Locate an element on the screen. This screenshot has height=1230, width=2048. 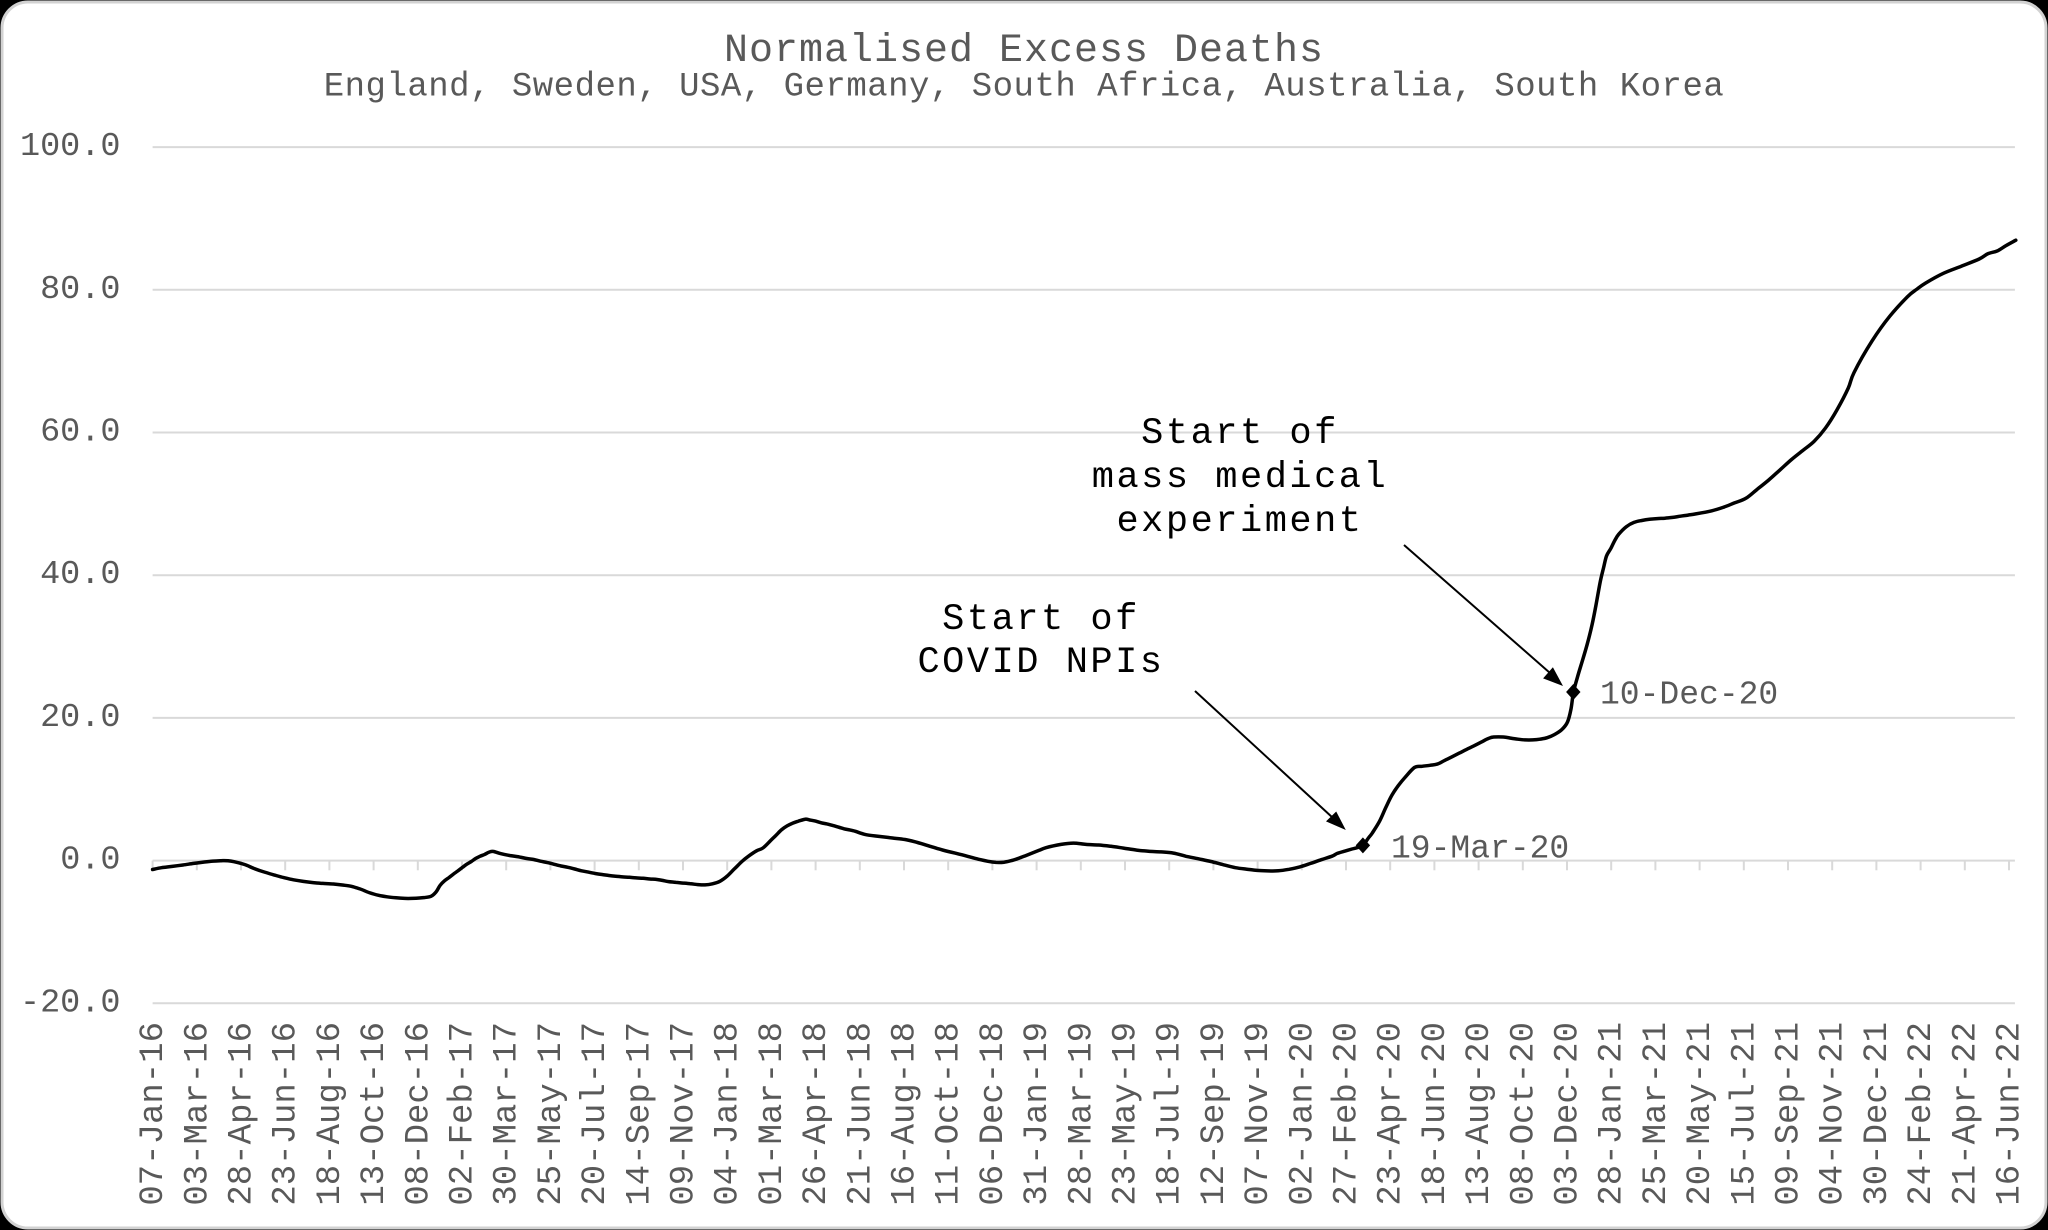
svg-text: 23-Apr-20 is located at coordinates (1392, 1114).